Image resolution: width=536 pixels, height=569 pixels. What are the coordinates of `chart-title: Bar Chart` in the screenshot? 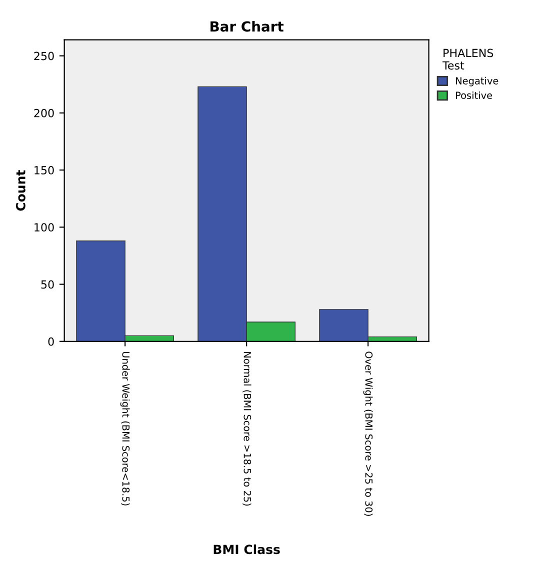 It's located at (247, 26).